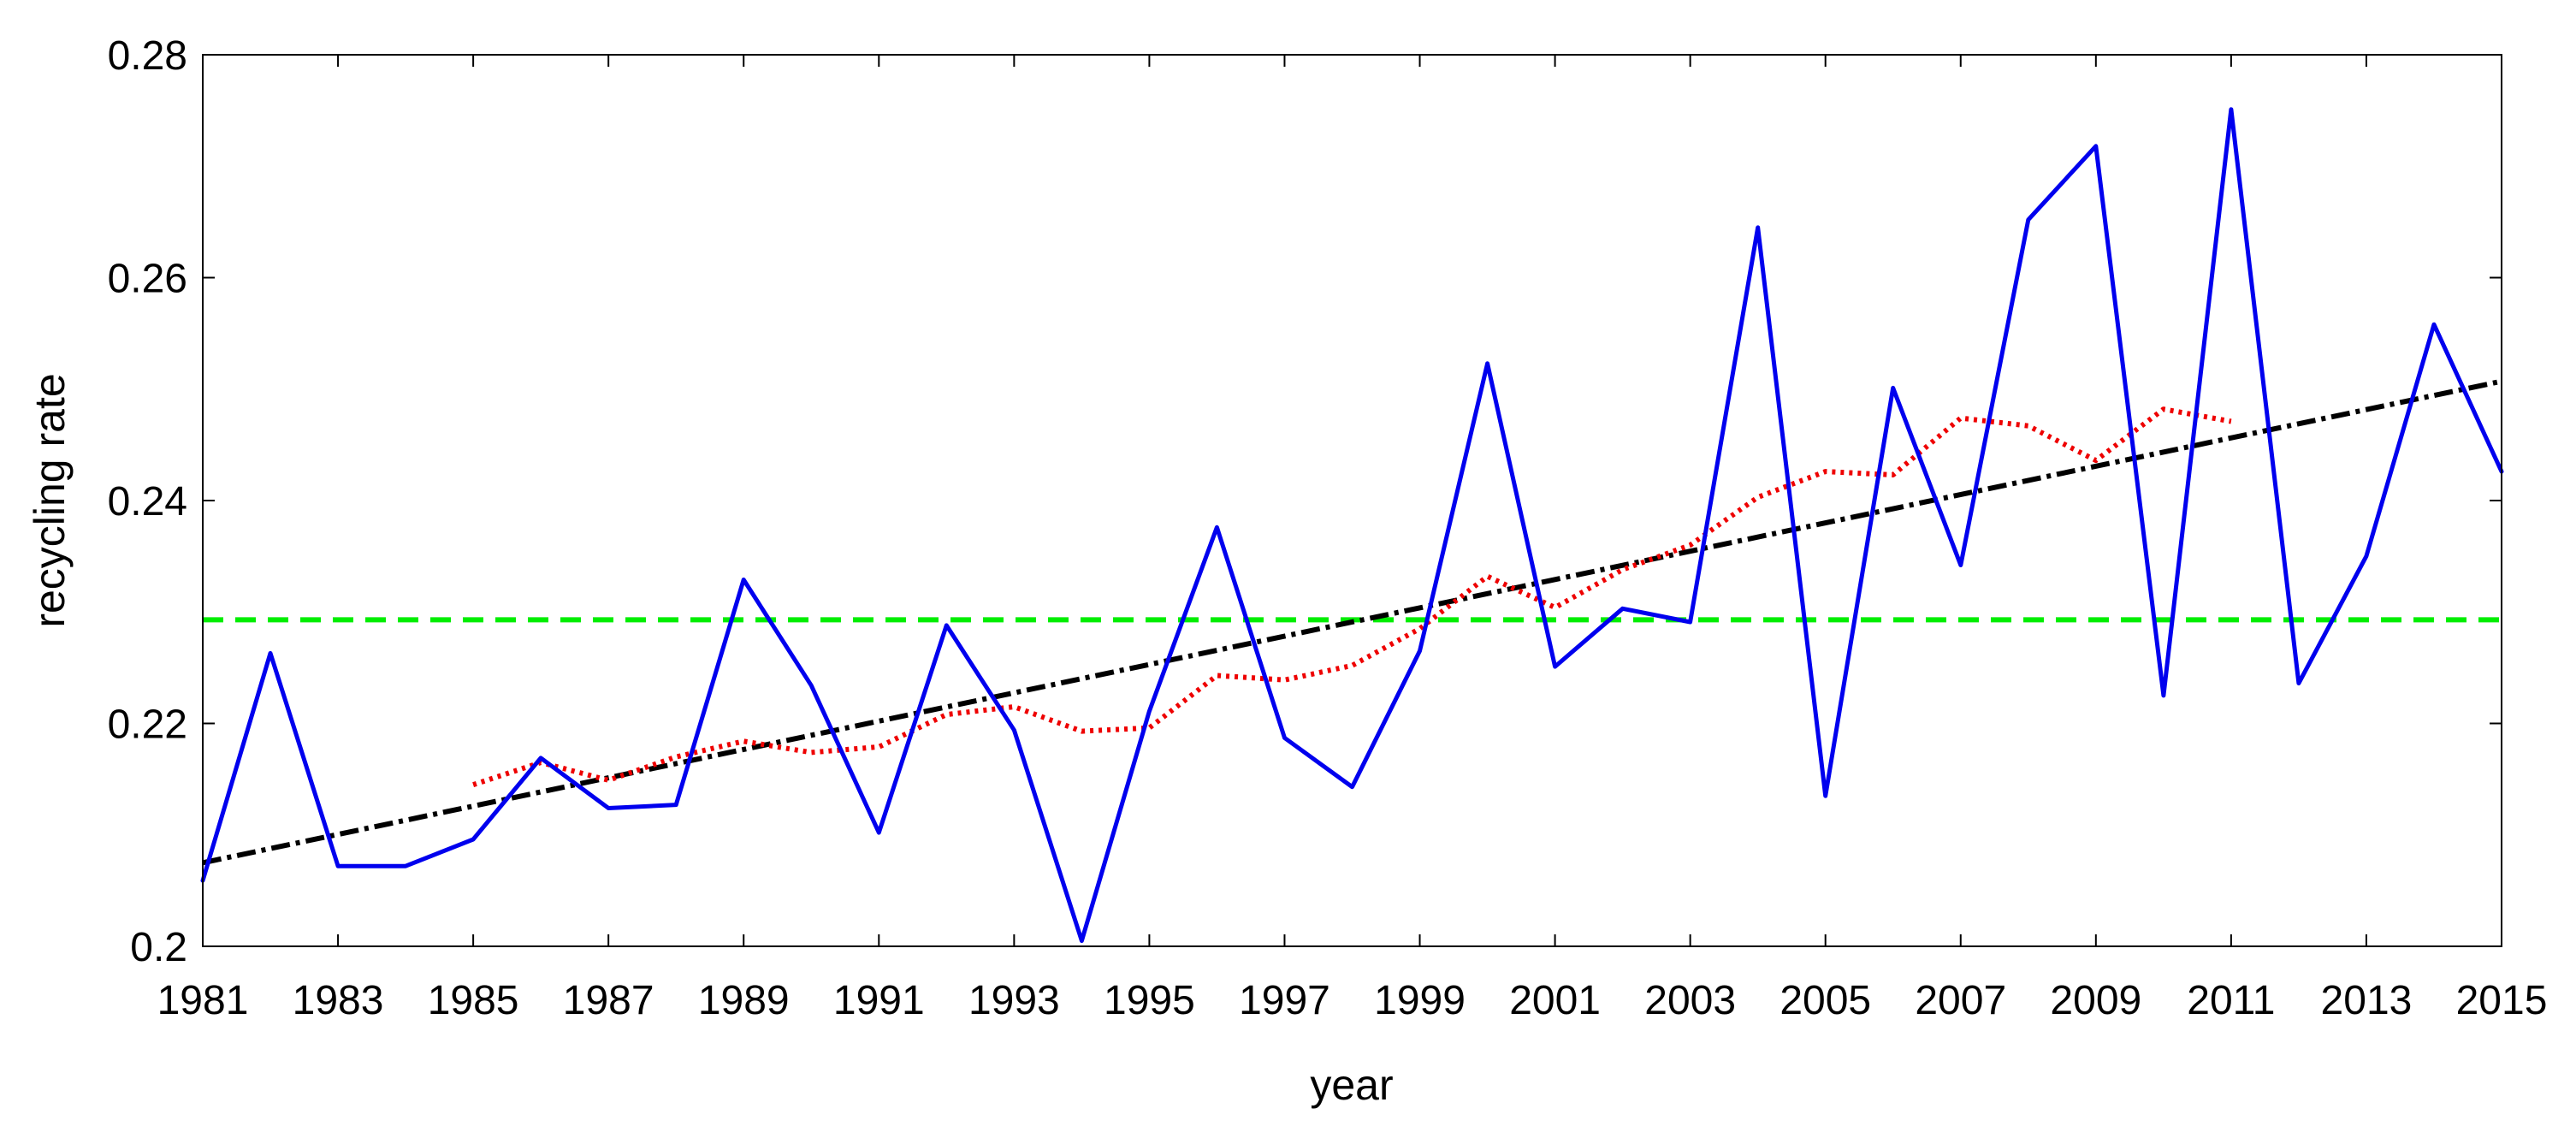  I want to click on y-tick-label: 0.26, so click(147, 280).